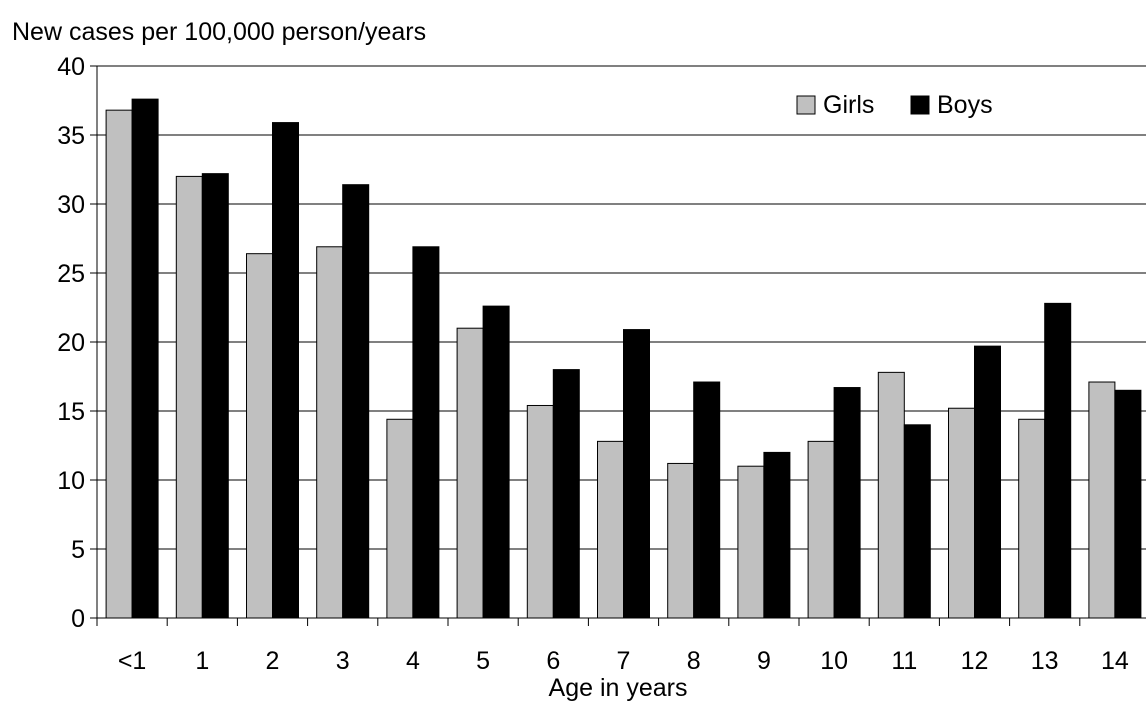 The image size is (1146, 711). I want to click on x-tick-label: 3, so click(343, 661).